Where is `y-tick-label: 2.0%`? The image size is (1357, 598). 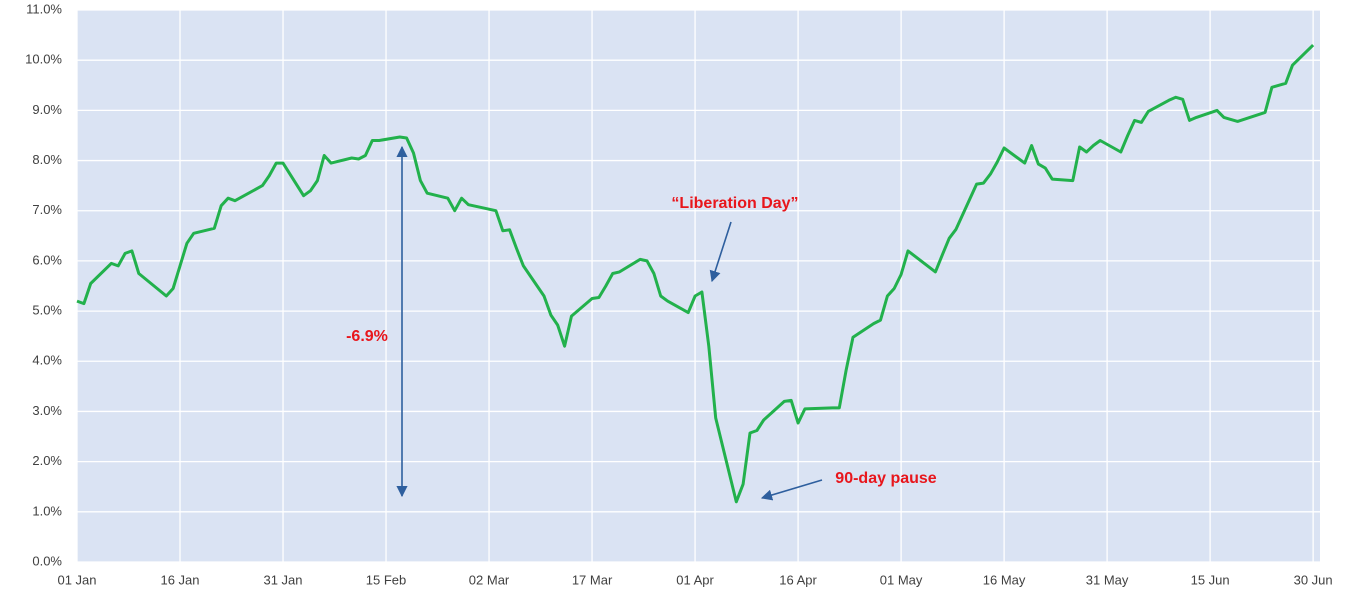
y-tick-label: 2.0% is located at coordinates (47, 460).